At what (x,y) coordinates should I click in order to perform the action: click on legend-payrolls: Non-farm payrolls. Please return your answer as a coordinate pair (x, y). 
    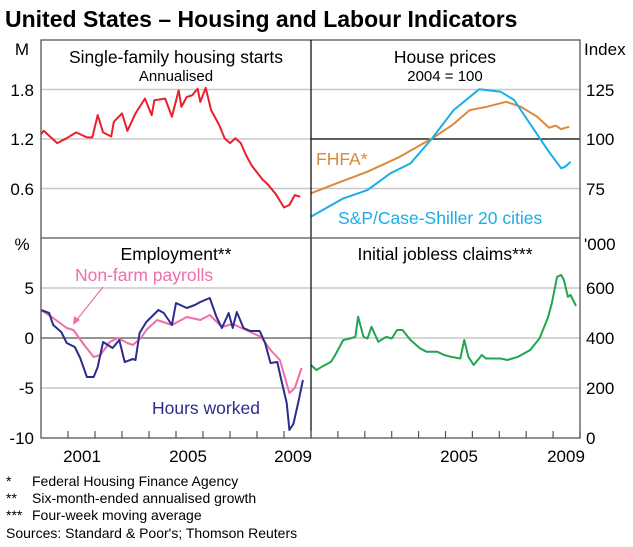
    Looking at the image, I should click on (144, 275).